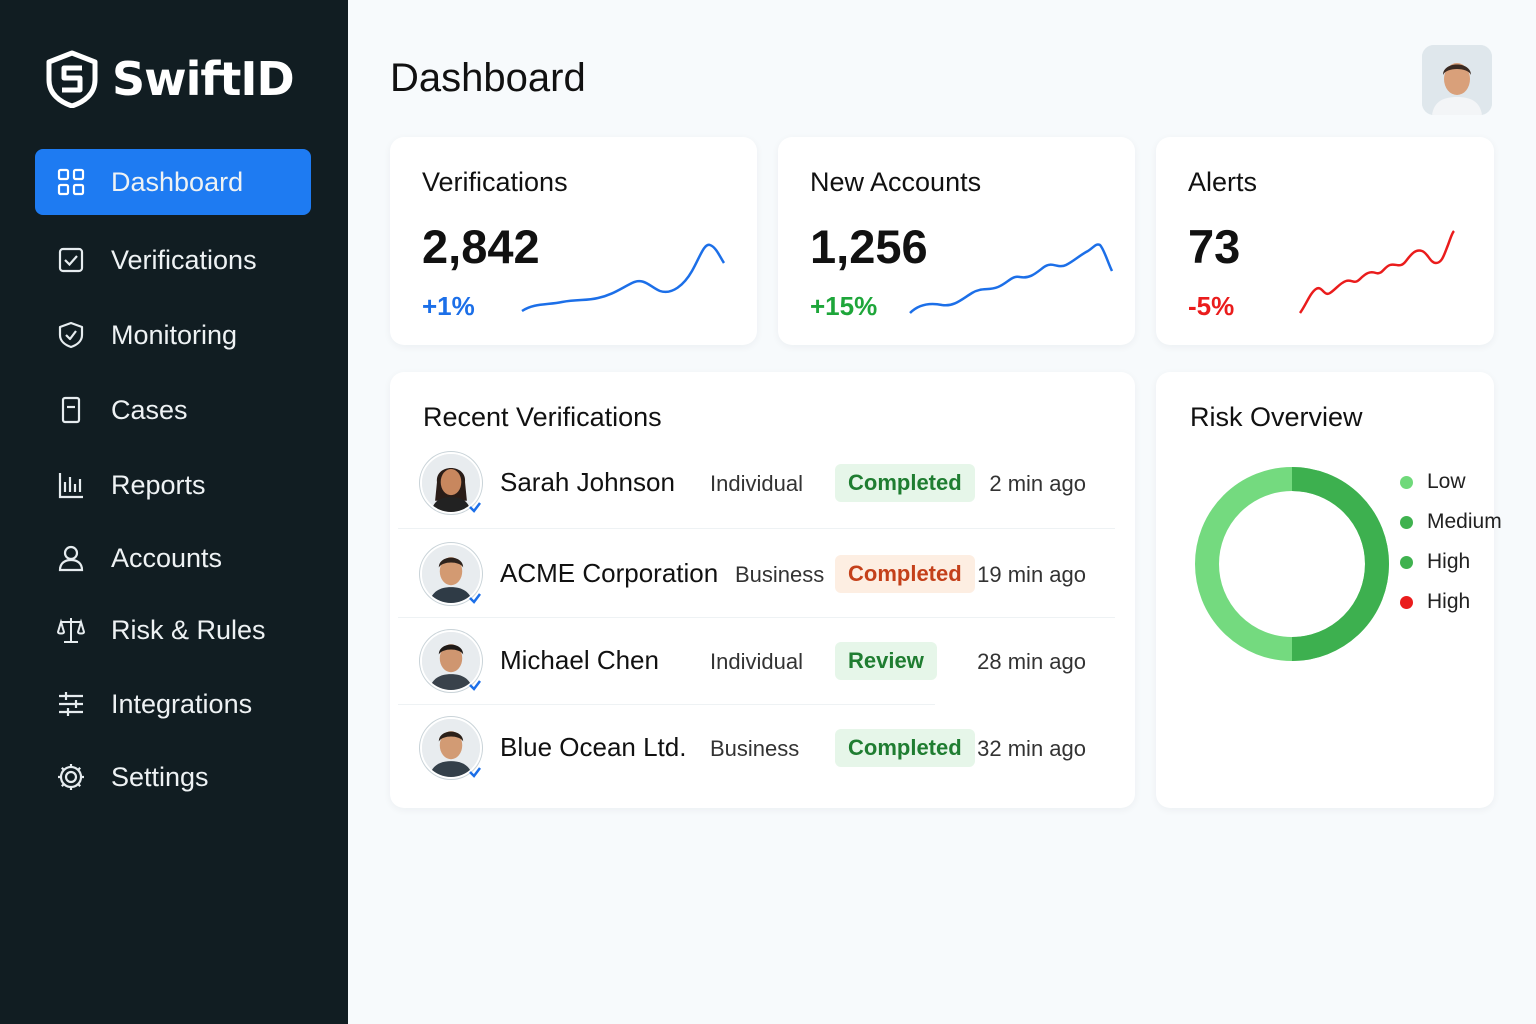 This screenshot has height=1024, width=1536. Describe the element at coordinates (1211, 306) in the screenshot. I see `stat-change: -5%` at that location.